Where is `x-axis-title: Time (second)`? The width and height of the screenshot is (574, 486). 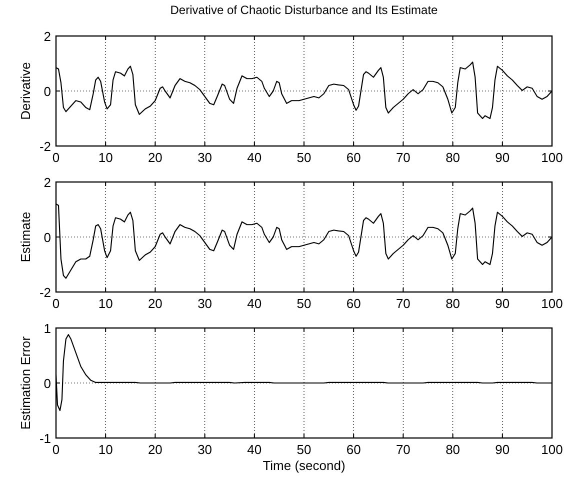
x-axis-title: Time (second) is located at coordinates (304, 465).